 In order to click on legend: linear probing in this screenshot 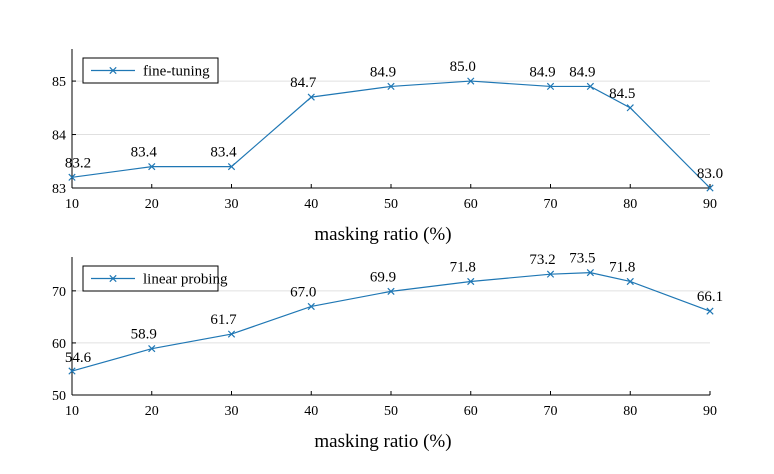, I will do `click(155, 278)`.